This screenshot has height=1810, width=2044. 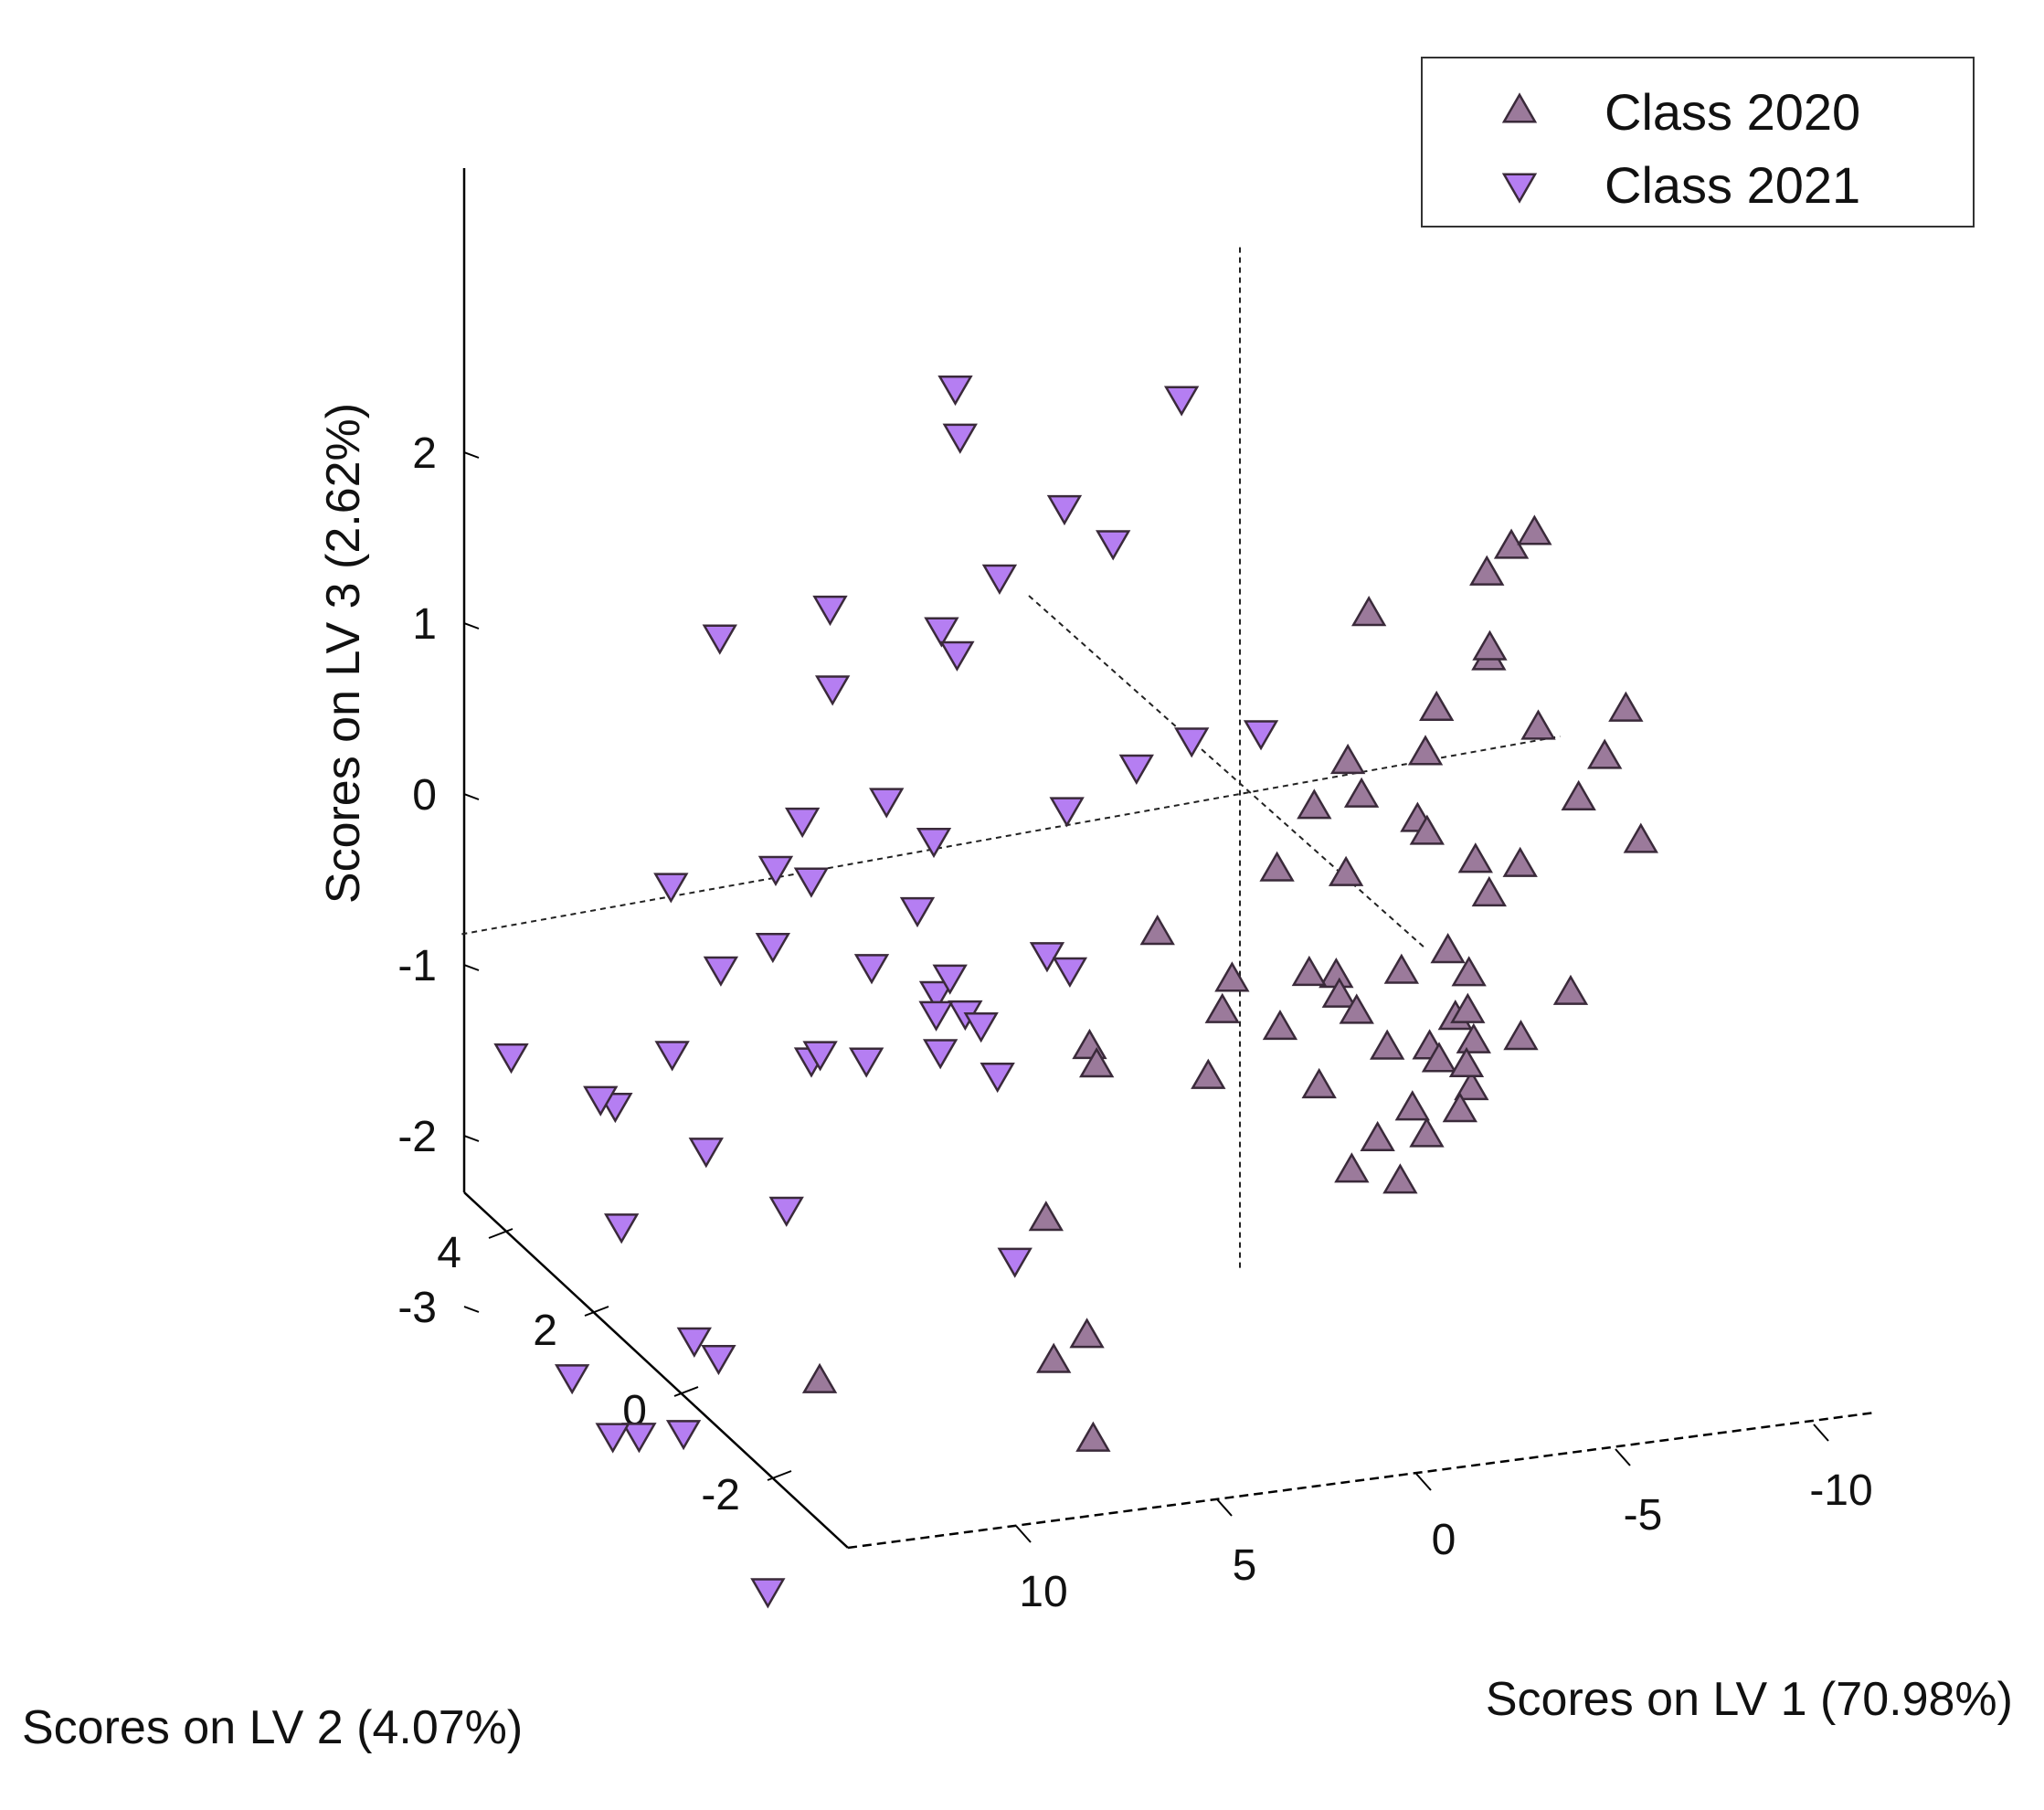 I want to click on lv2-center-line, so click(x=1227, y=772).